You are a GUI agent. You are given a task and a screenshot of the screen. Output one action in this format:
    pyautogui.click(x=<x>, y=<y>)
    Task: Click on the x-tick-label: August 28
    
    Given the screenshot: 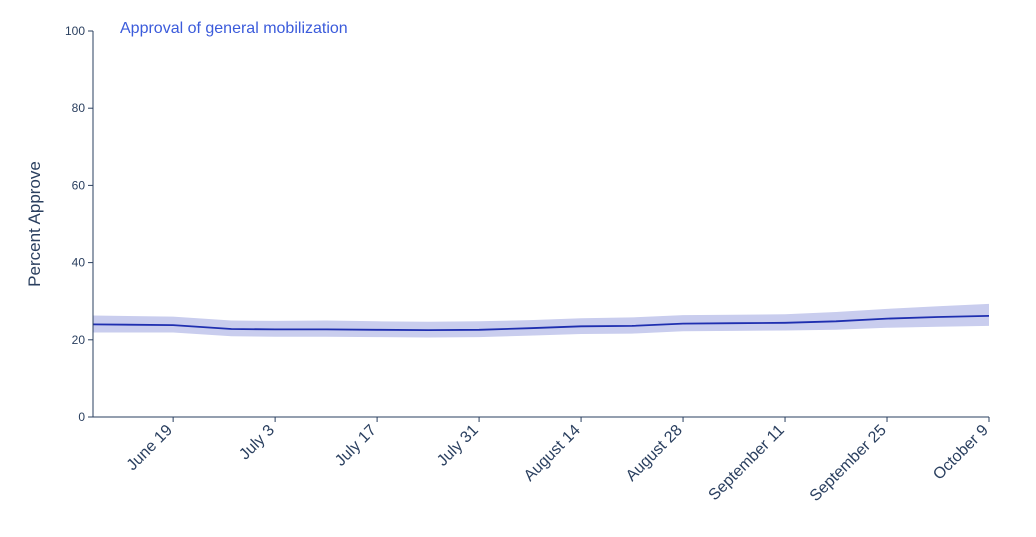 What is the action you would take?
    pyautogui.click(x=654, y=453)
    